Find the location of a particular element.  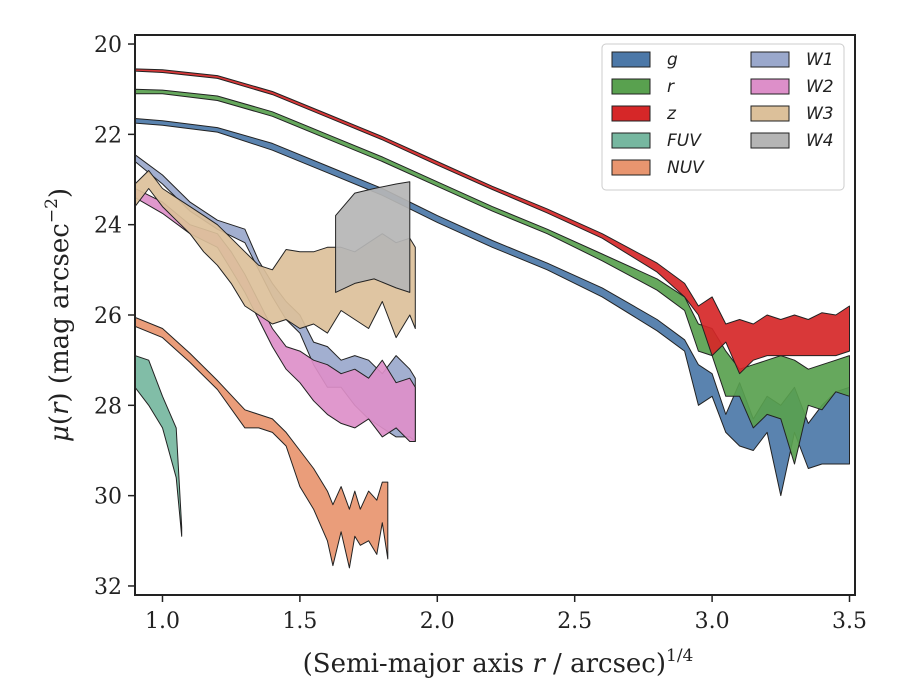

legend-label: g is located at coordinates (672, 60).